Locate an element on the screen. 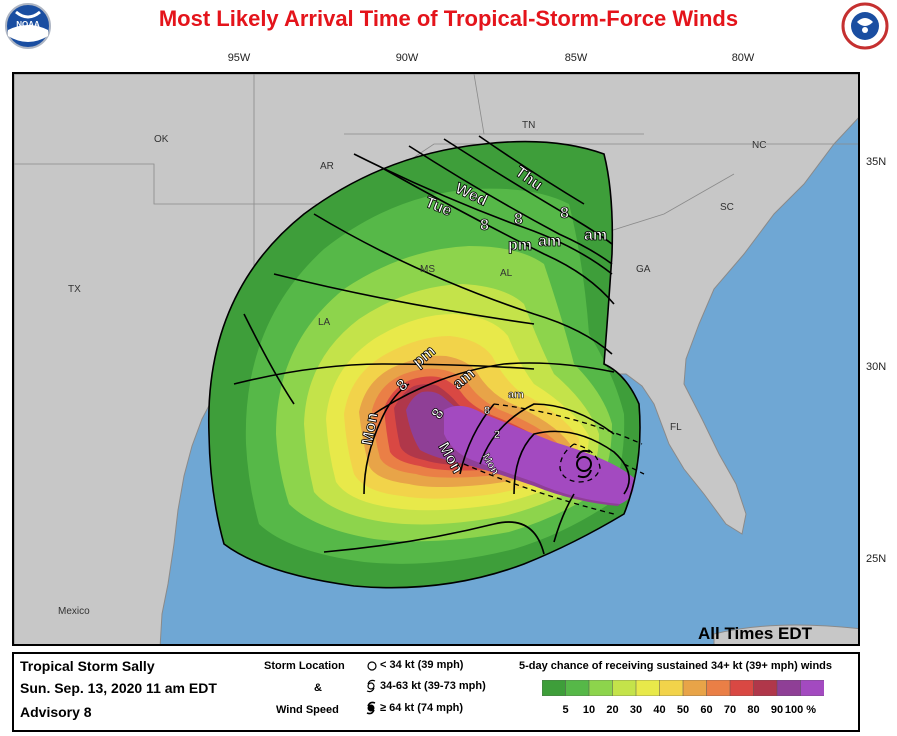  probability-label: 60 is located at coordinates (706, 710).